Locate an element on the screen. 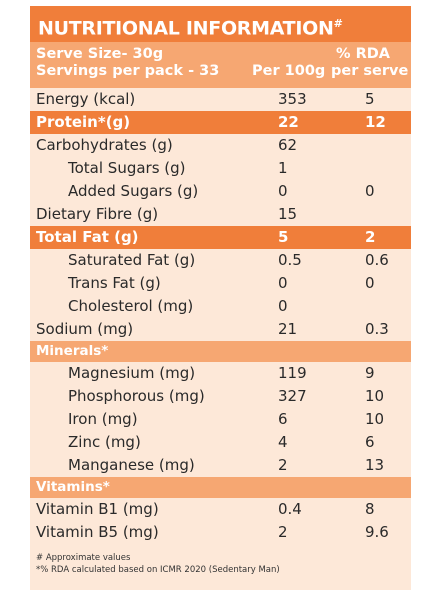 The height and width of the screenshot is (598, 433). serve-size: Serve Size- 30g is located at coordinates (100, 54).